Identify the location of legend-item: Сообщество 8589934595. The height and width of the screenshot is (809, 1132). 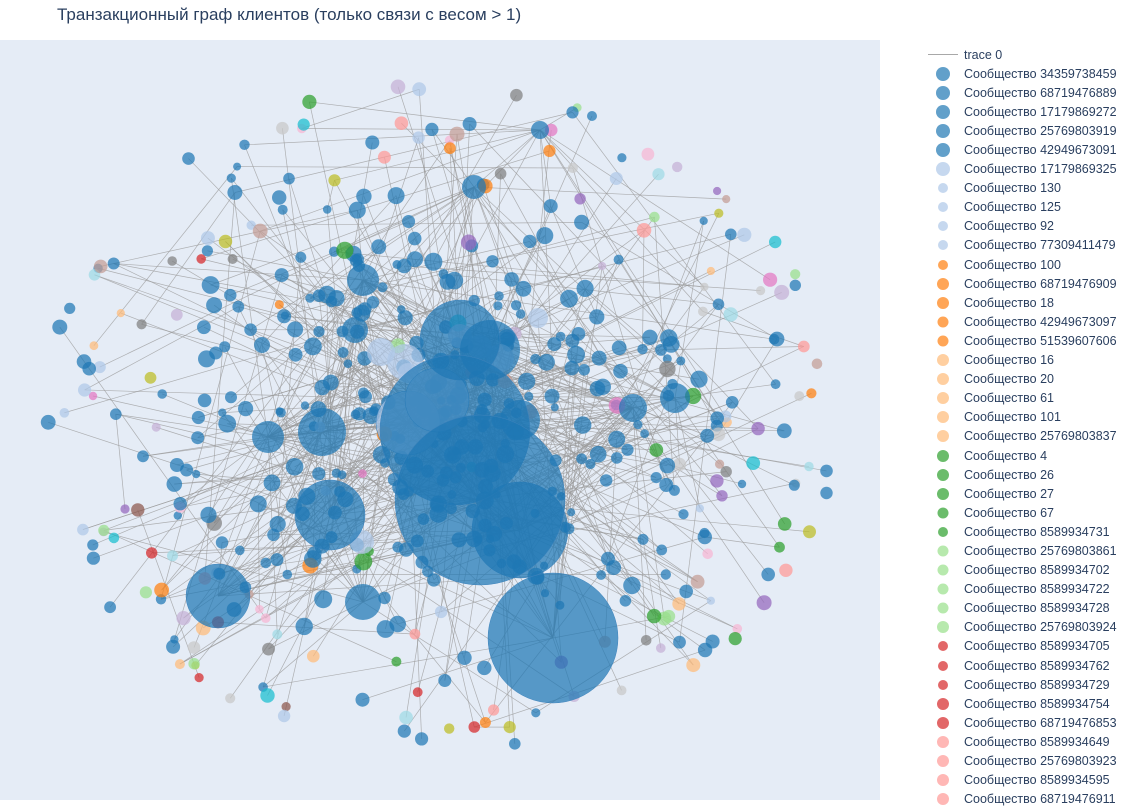
(1030, 780).